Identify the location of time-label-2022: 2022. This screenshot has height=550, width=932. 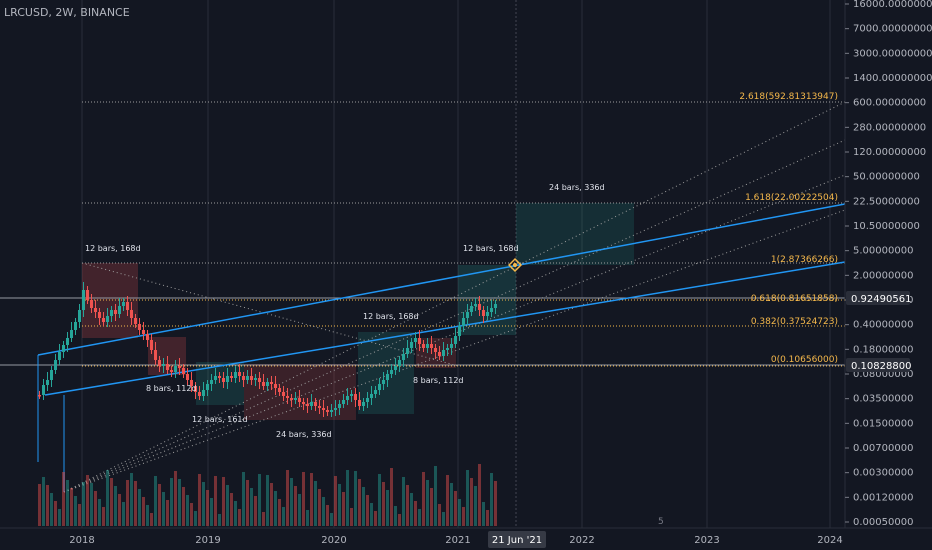
(581, 540).